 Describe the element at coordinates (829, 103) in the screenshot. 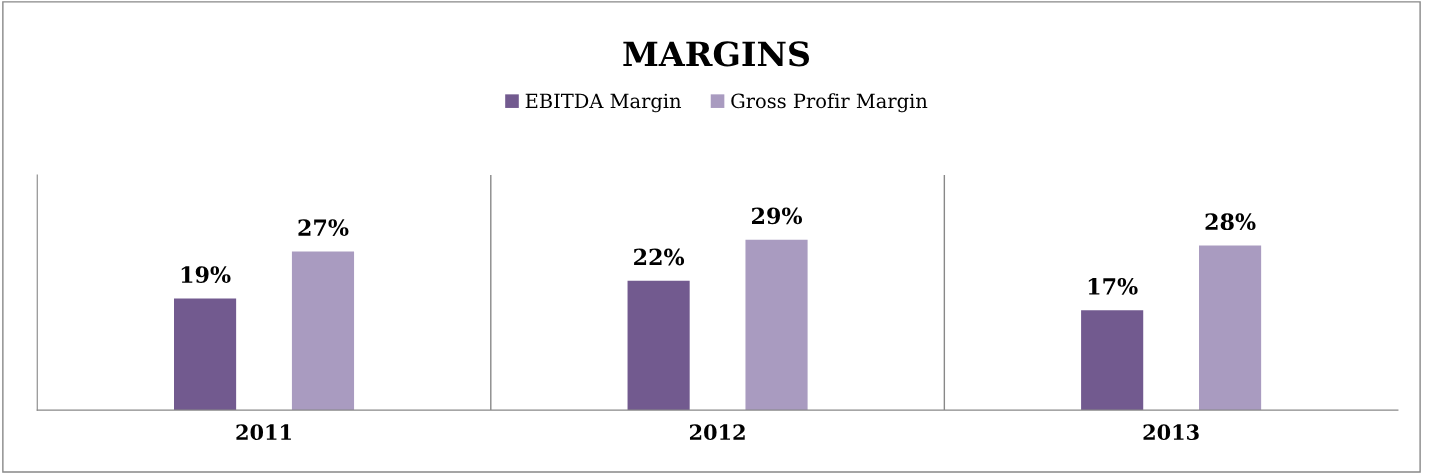

I see `legend-label: Gross Profir Margin` at that location.